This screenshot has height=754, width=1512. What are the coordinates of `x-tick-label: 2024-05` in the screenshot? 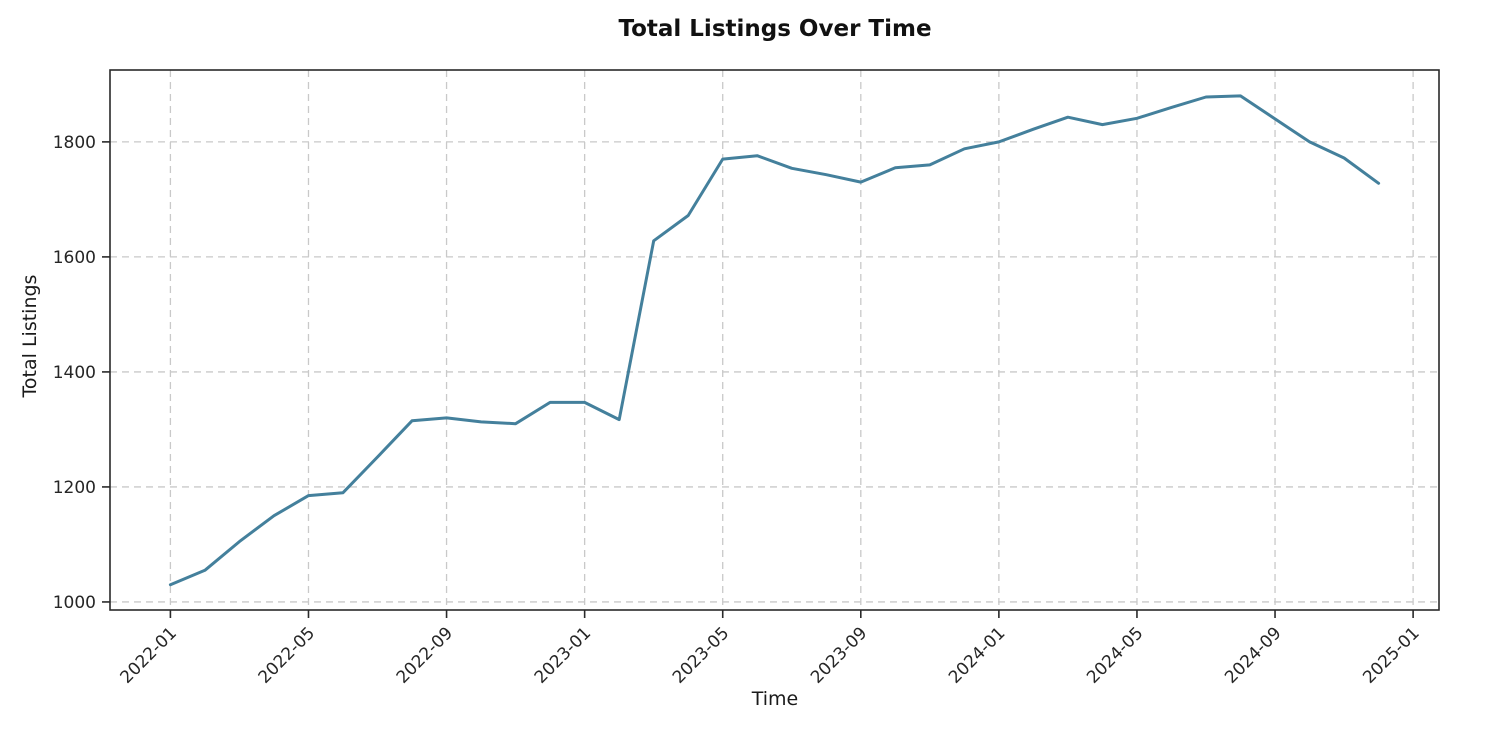 It's located at (1115, 655).